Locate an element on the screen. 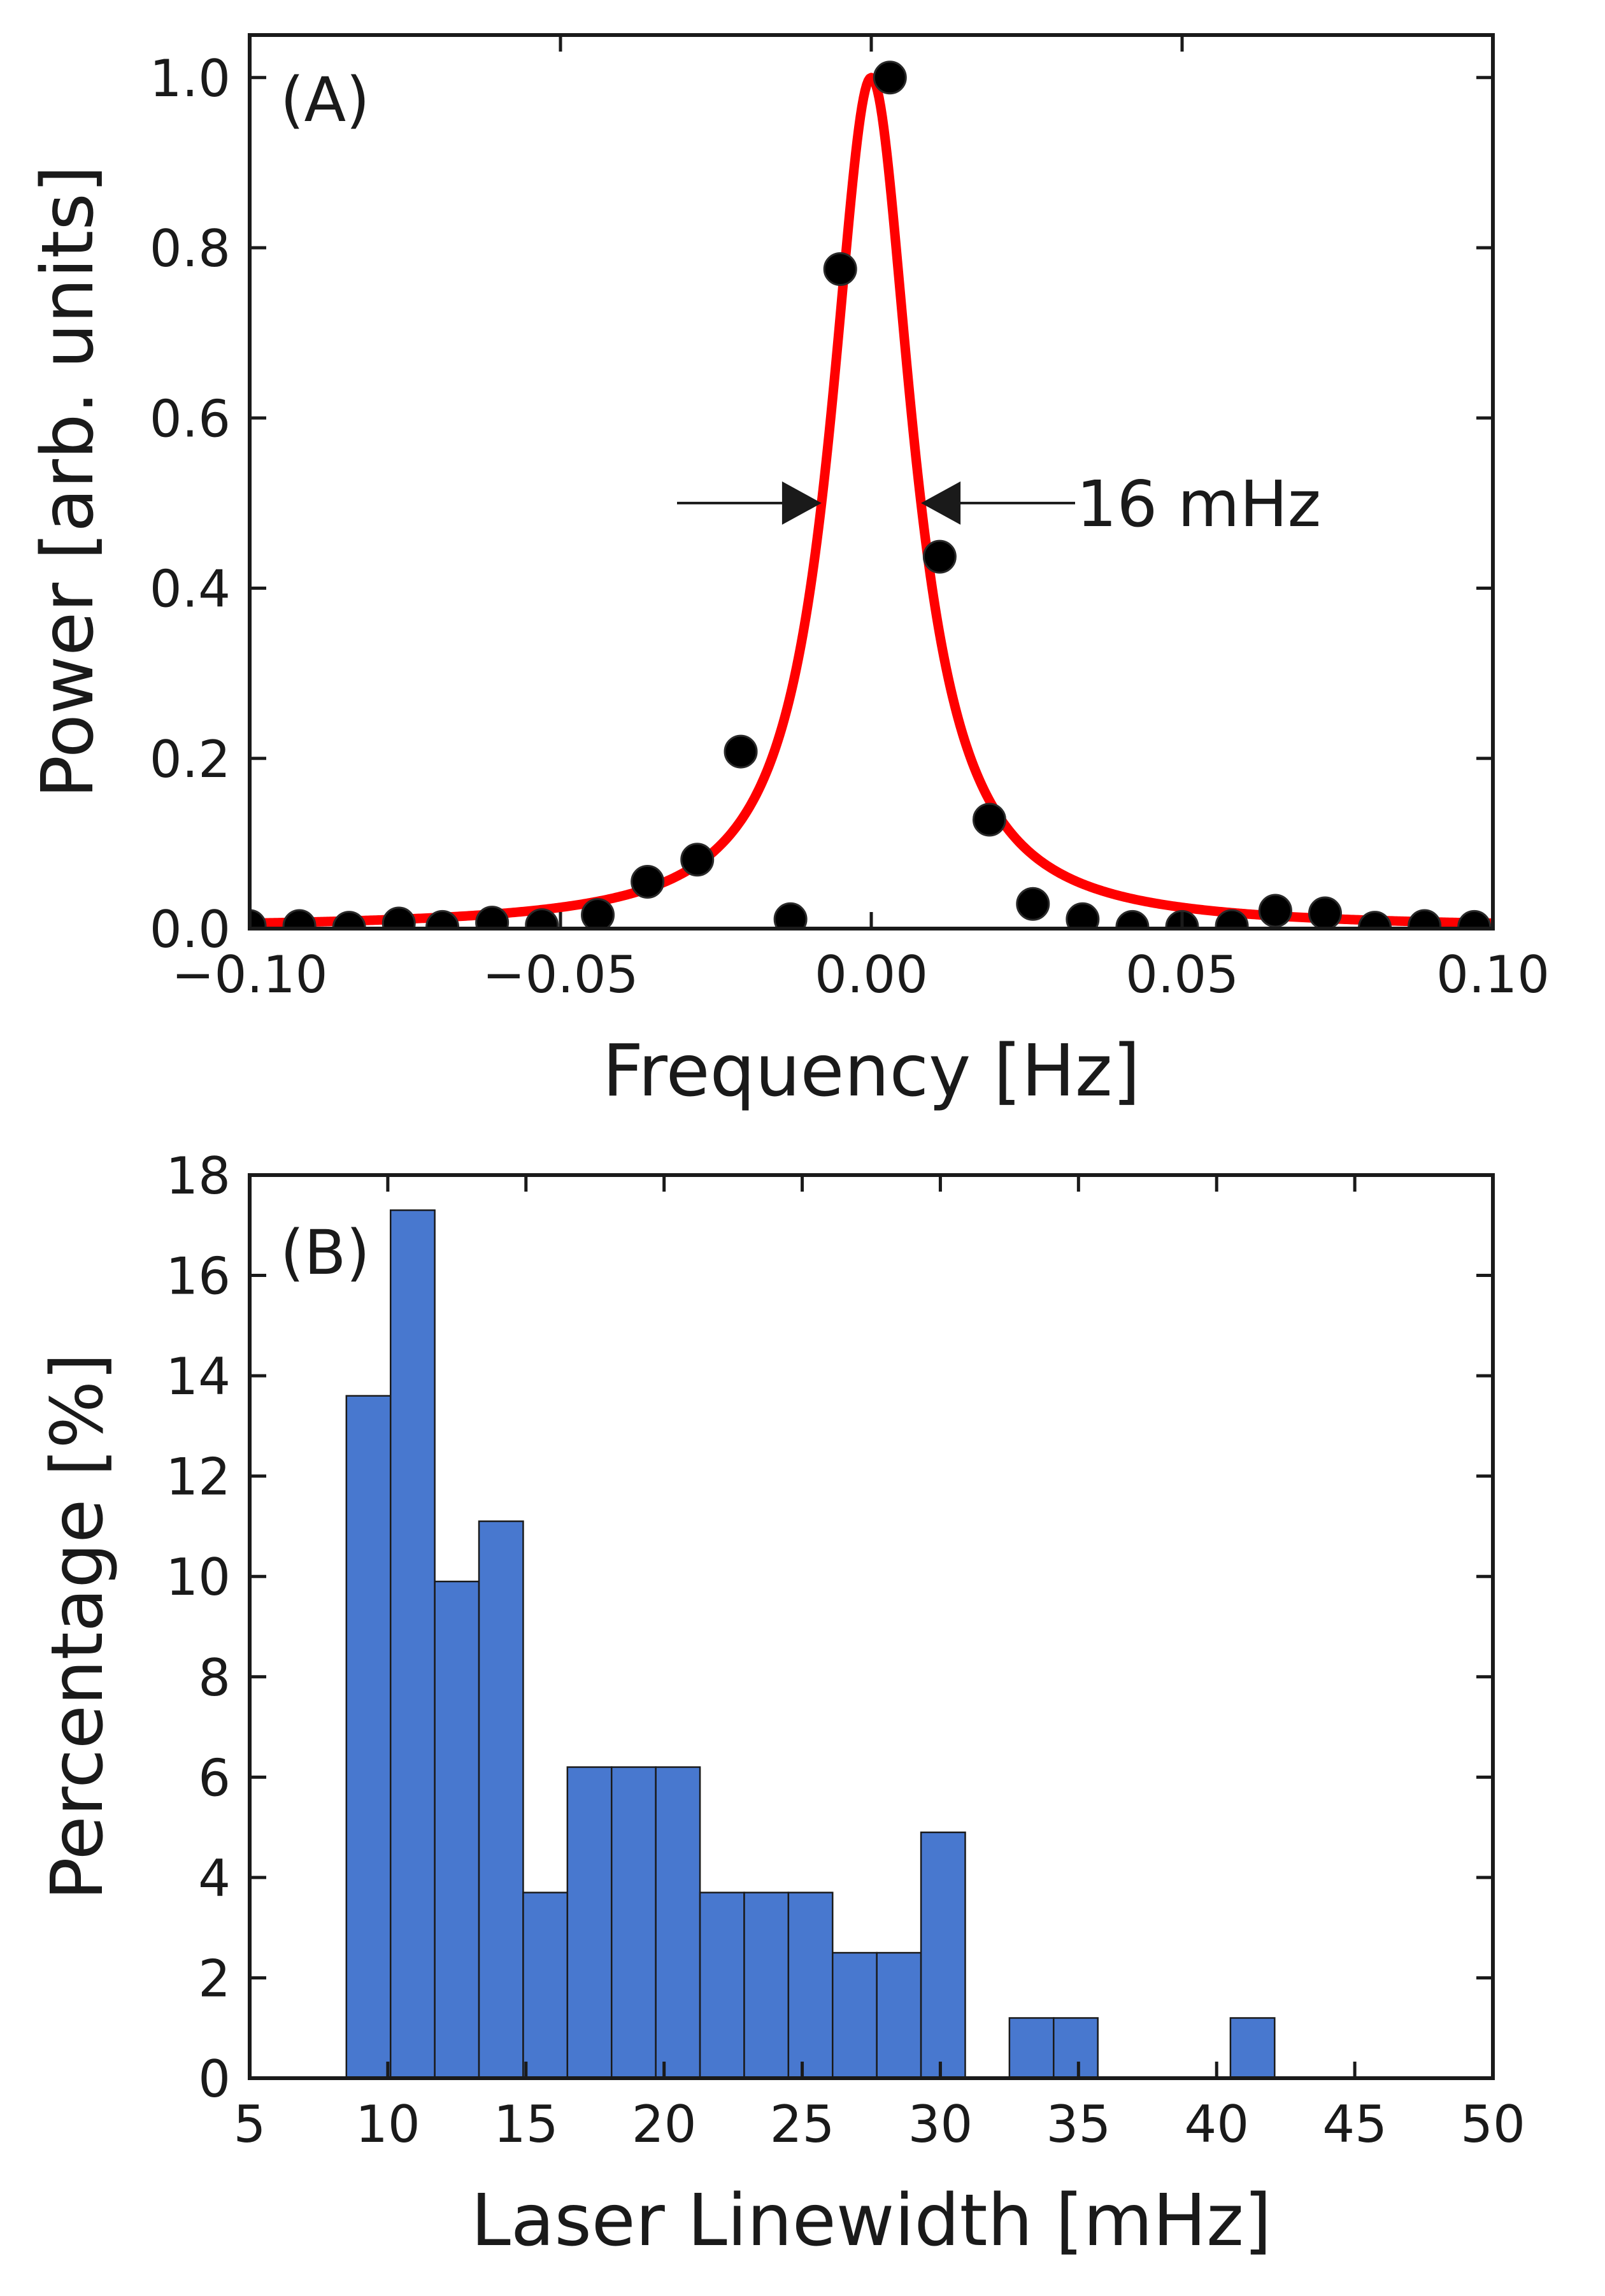  y-tick-label: 1.0 is located at coordinates (190, 78).